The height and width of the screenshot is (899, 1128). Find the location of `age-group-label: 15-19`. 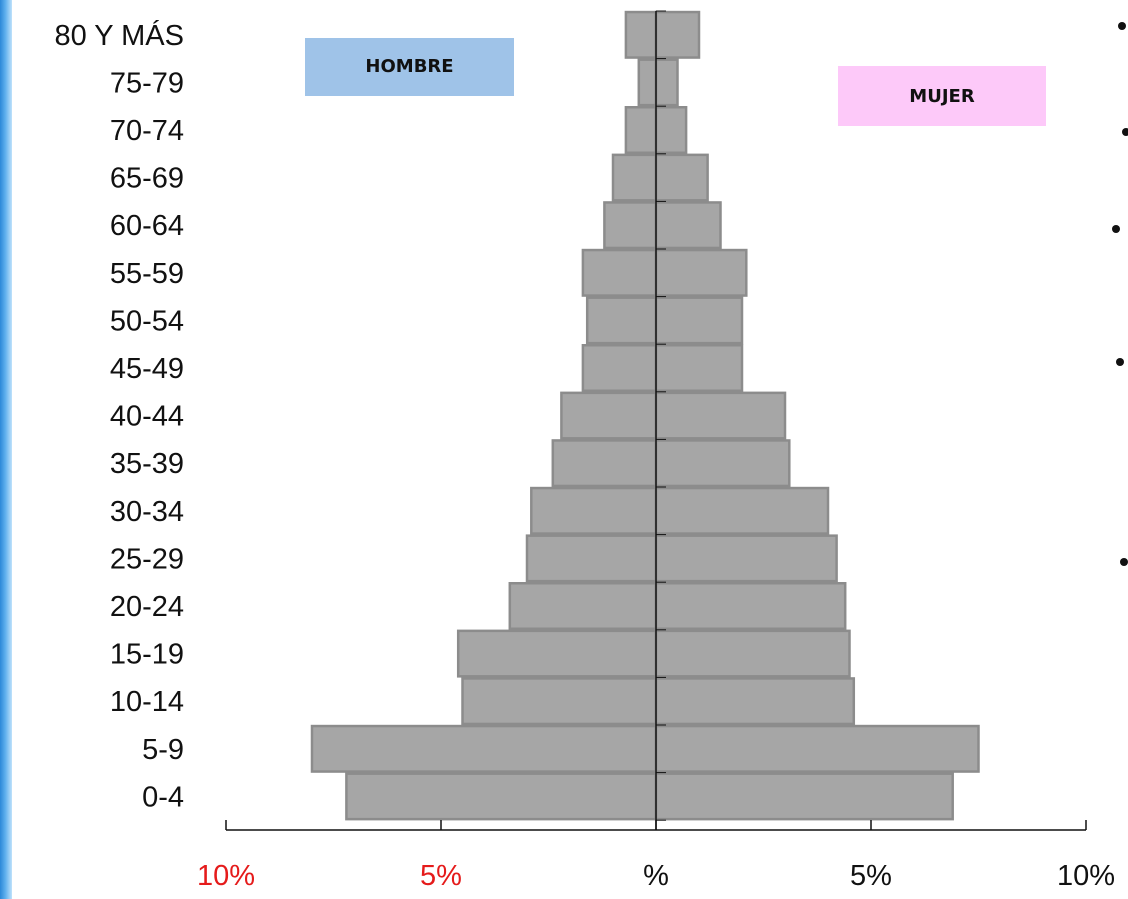

age-group-label: 15-19 is located at coordinates (147, 655).